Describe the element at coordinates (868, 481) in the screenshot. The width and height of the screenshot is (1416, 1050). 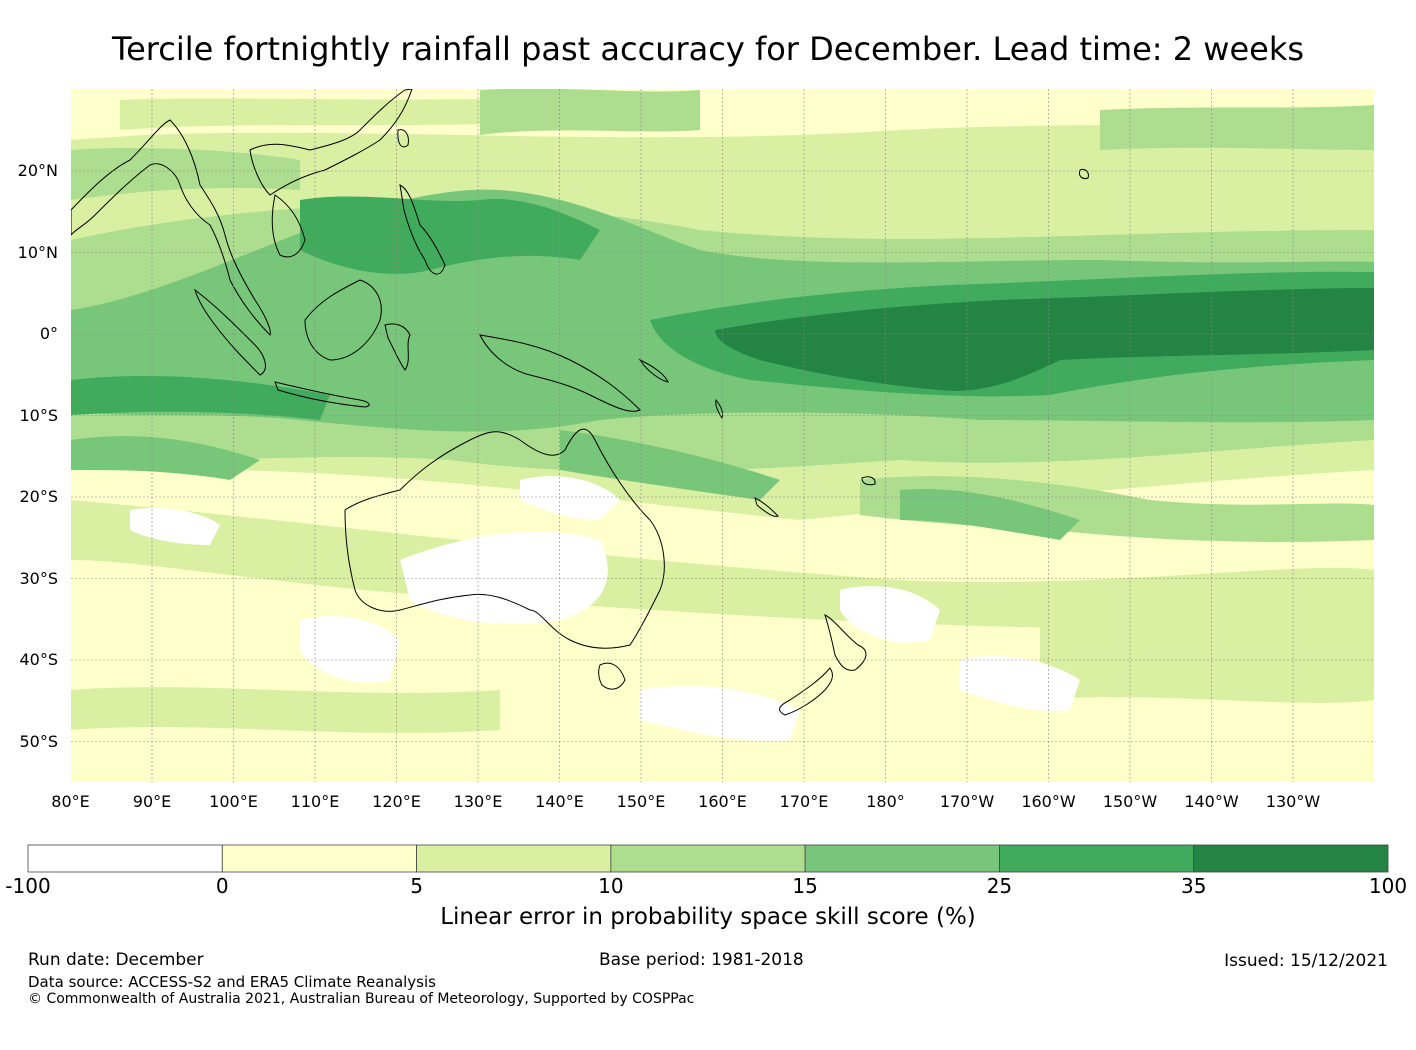
I see `fiji-coast` at that location.